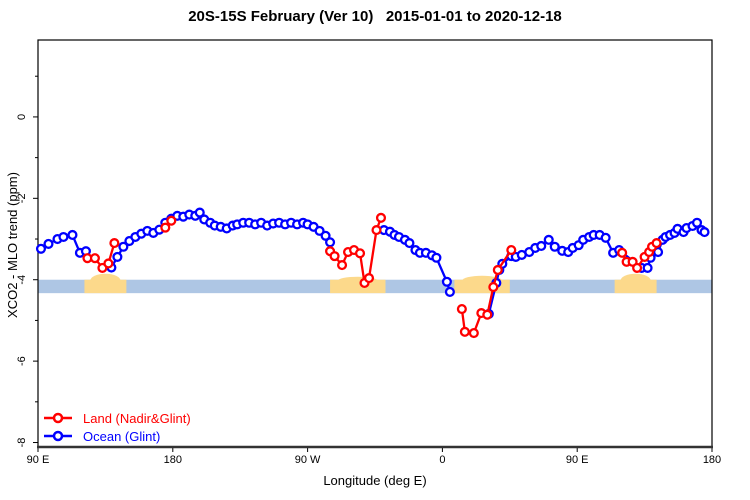  Describe the element at coordinates (442, 460) in the screenshot. I see `x-axis-tick-label: 0` at that location.